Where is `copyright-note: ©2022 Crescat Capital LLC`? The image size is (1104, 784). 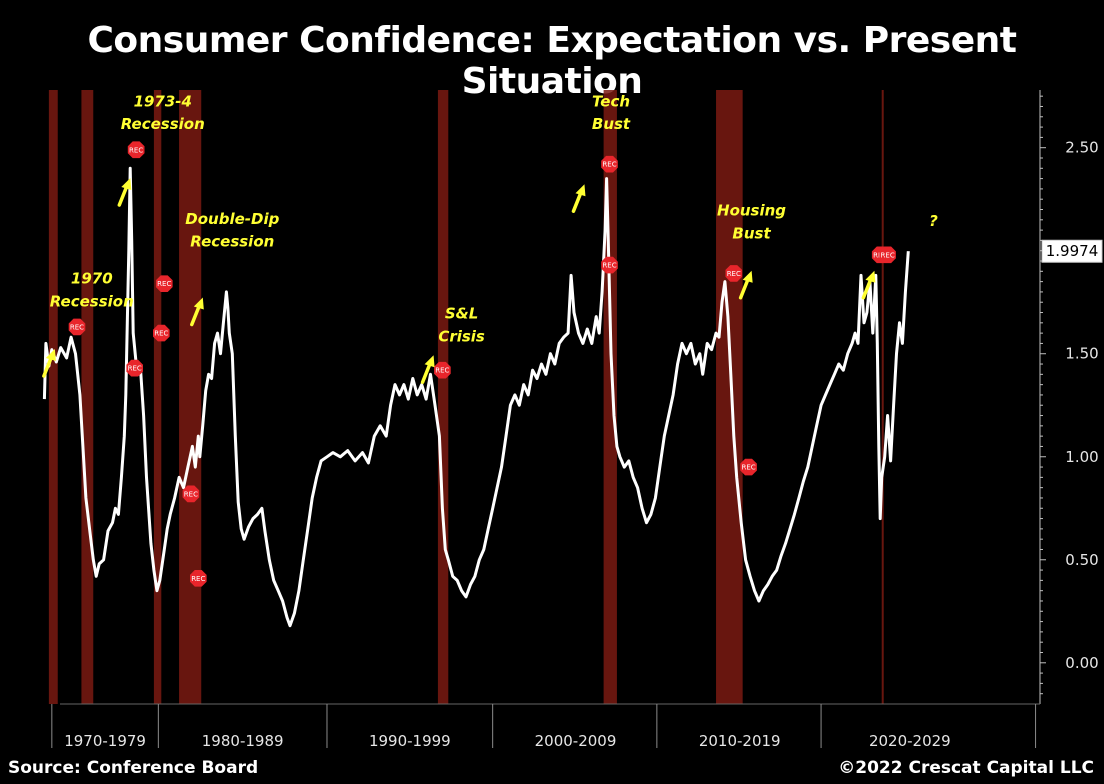 copyright-note: ©2022 Crescat Capital LLC is located at coordinates (966, 768).